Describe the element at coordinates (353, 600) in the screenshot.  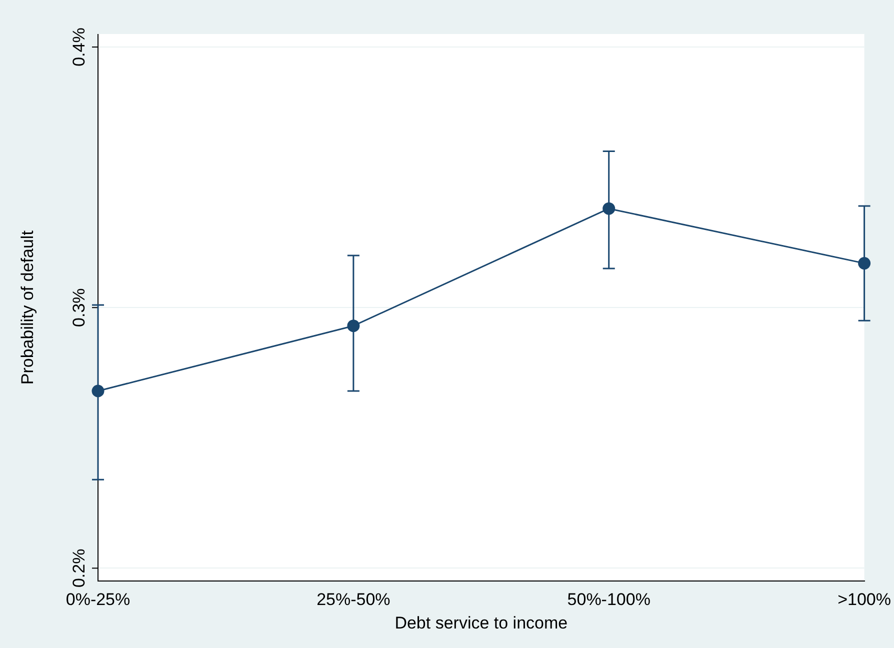
I see `x-tick-label: 25%-50%` at that location.